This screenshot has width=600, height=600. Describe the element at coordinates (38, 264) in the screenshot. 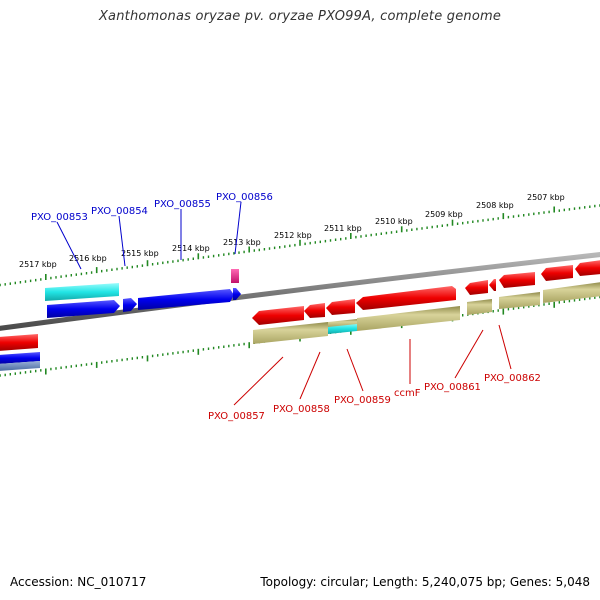

I see `tick-label: 2517 kbp` at that location.